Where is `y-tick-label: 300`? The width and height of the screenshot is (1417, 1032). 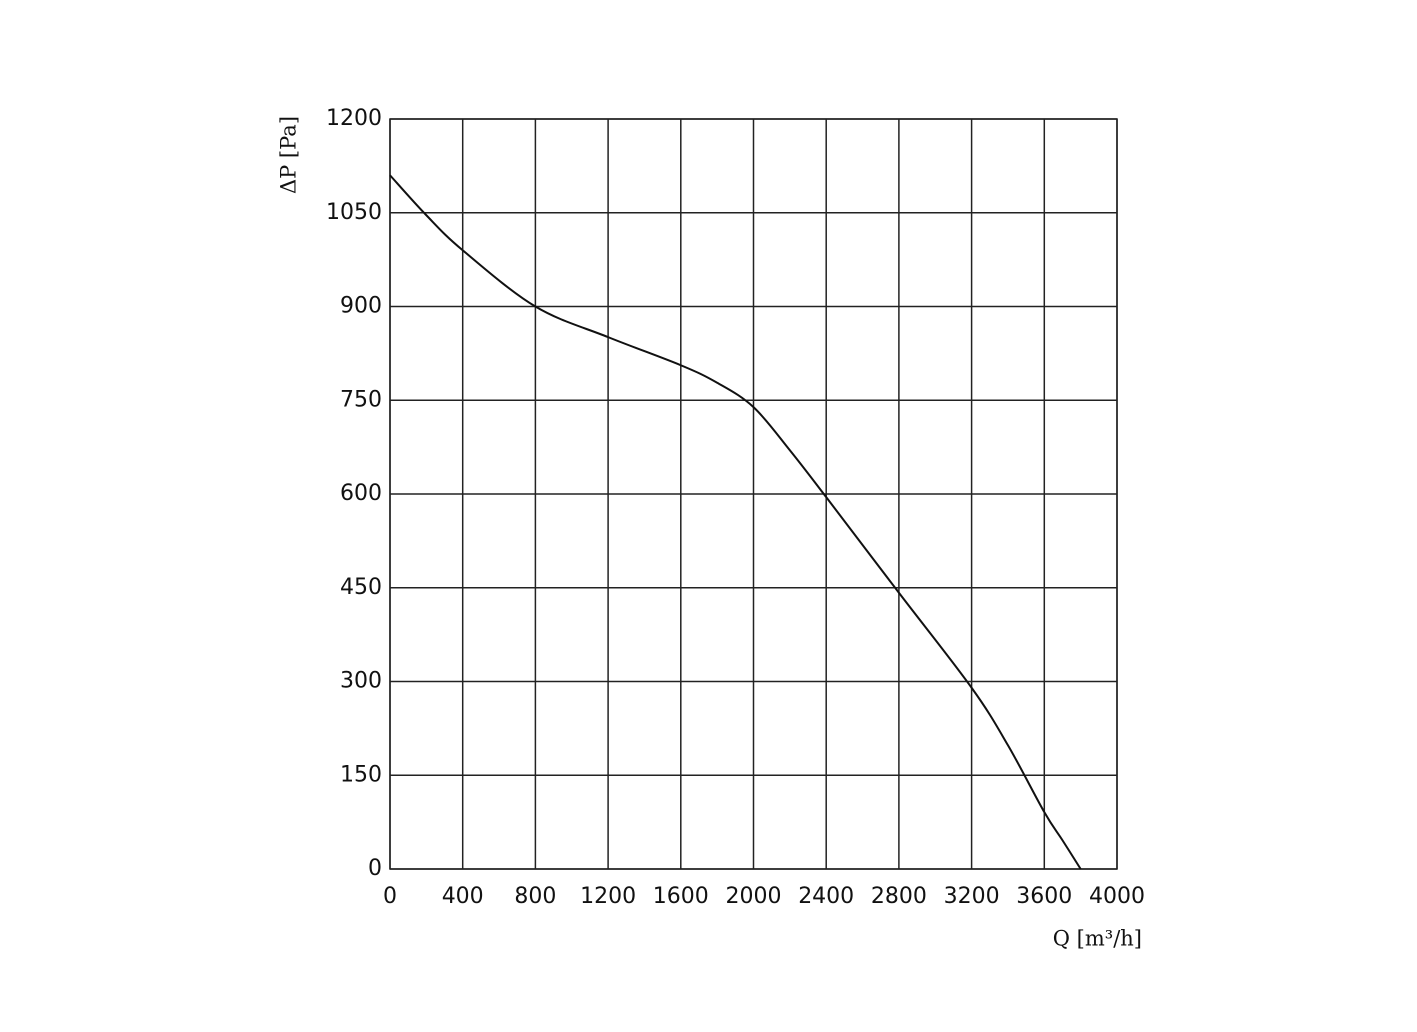
y-tick-label: 300 is located at coordinates (361, 681).